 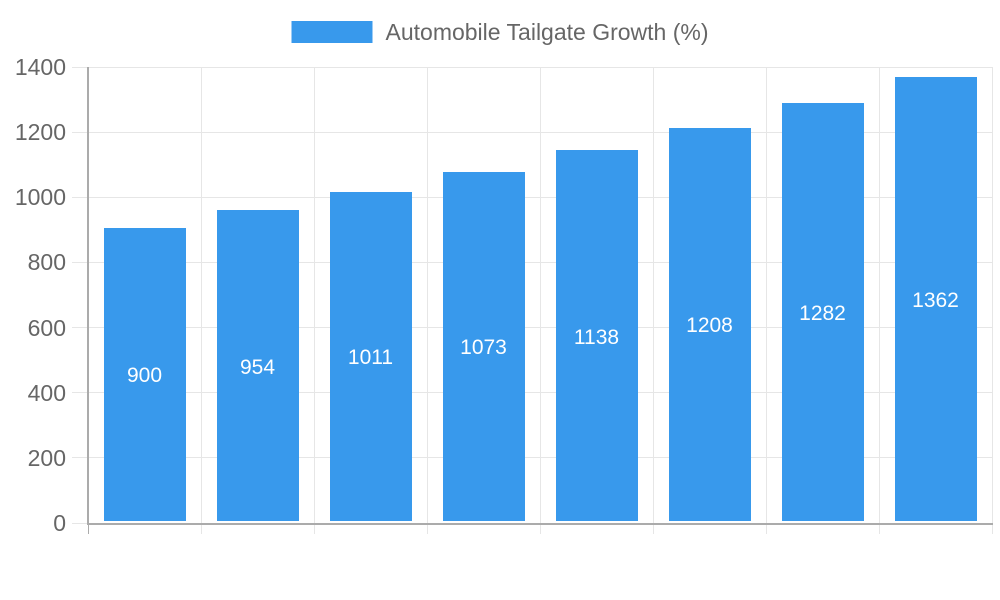 What do you see at coordinates (88, 296) in the screenshot?
I see `y-axis-line` at bounding box center [88, 296].